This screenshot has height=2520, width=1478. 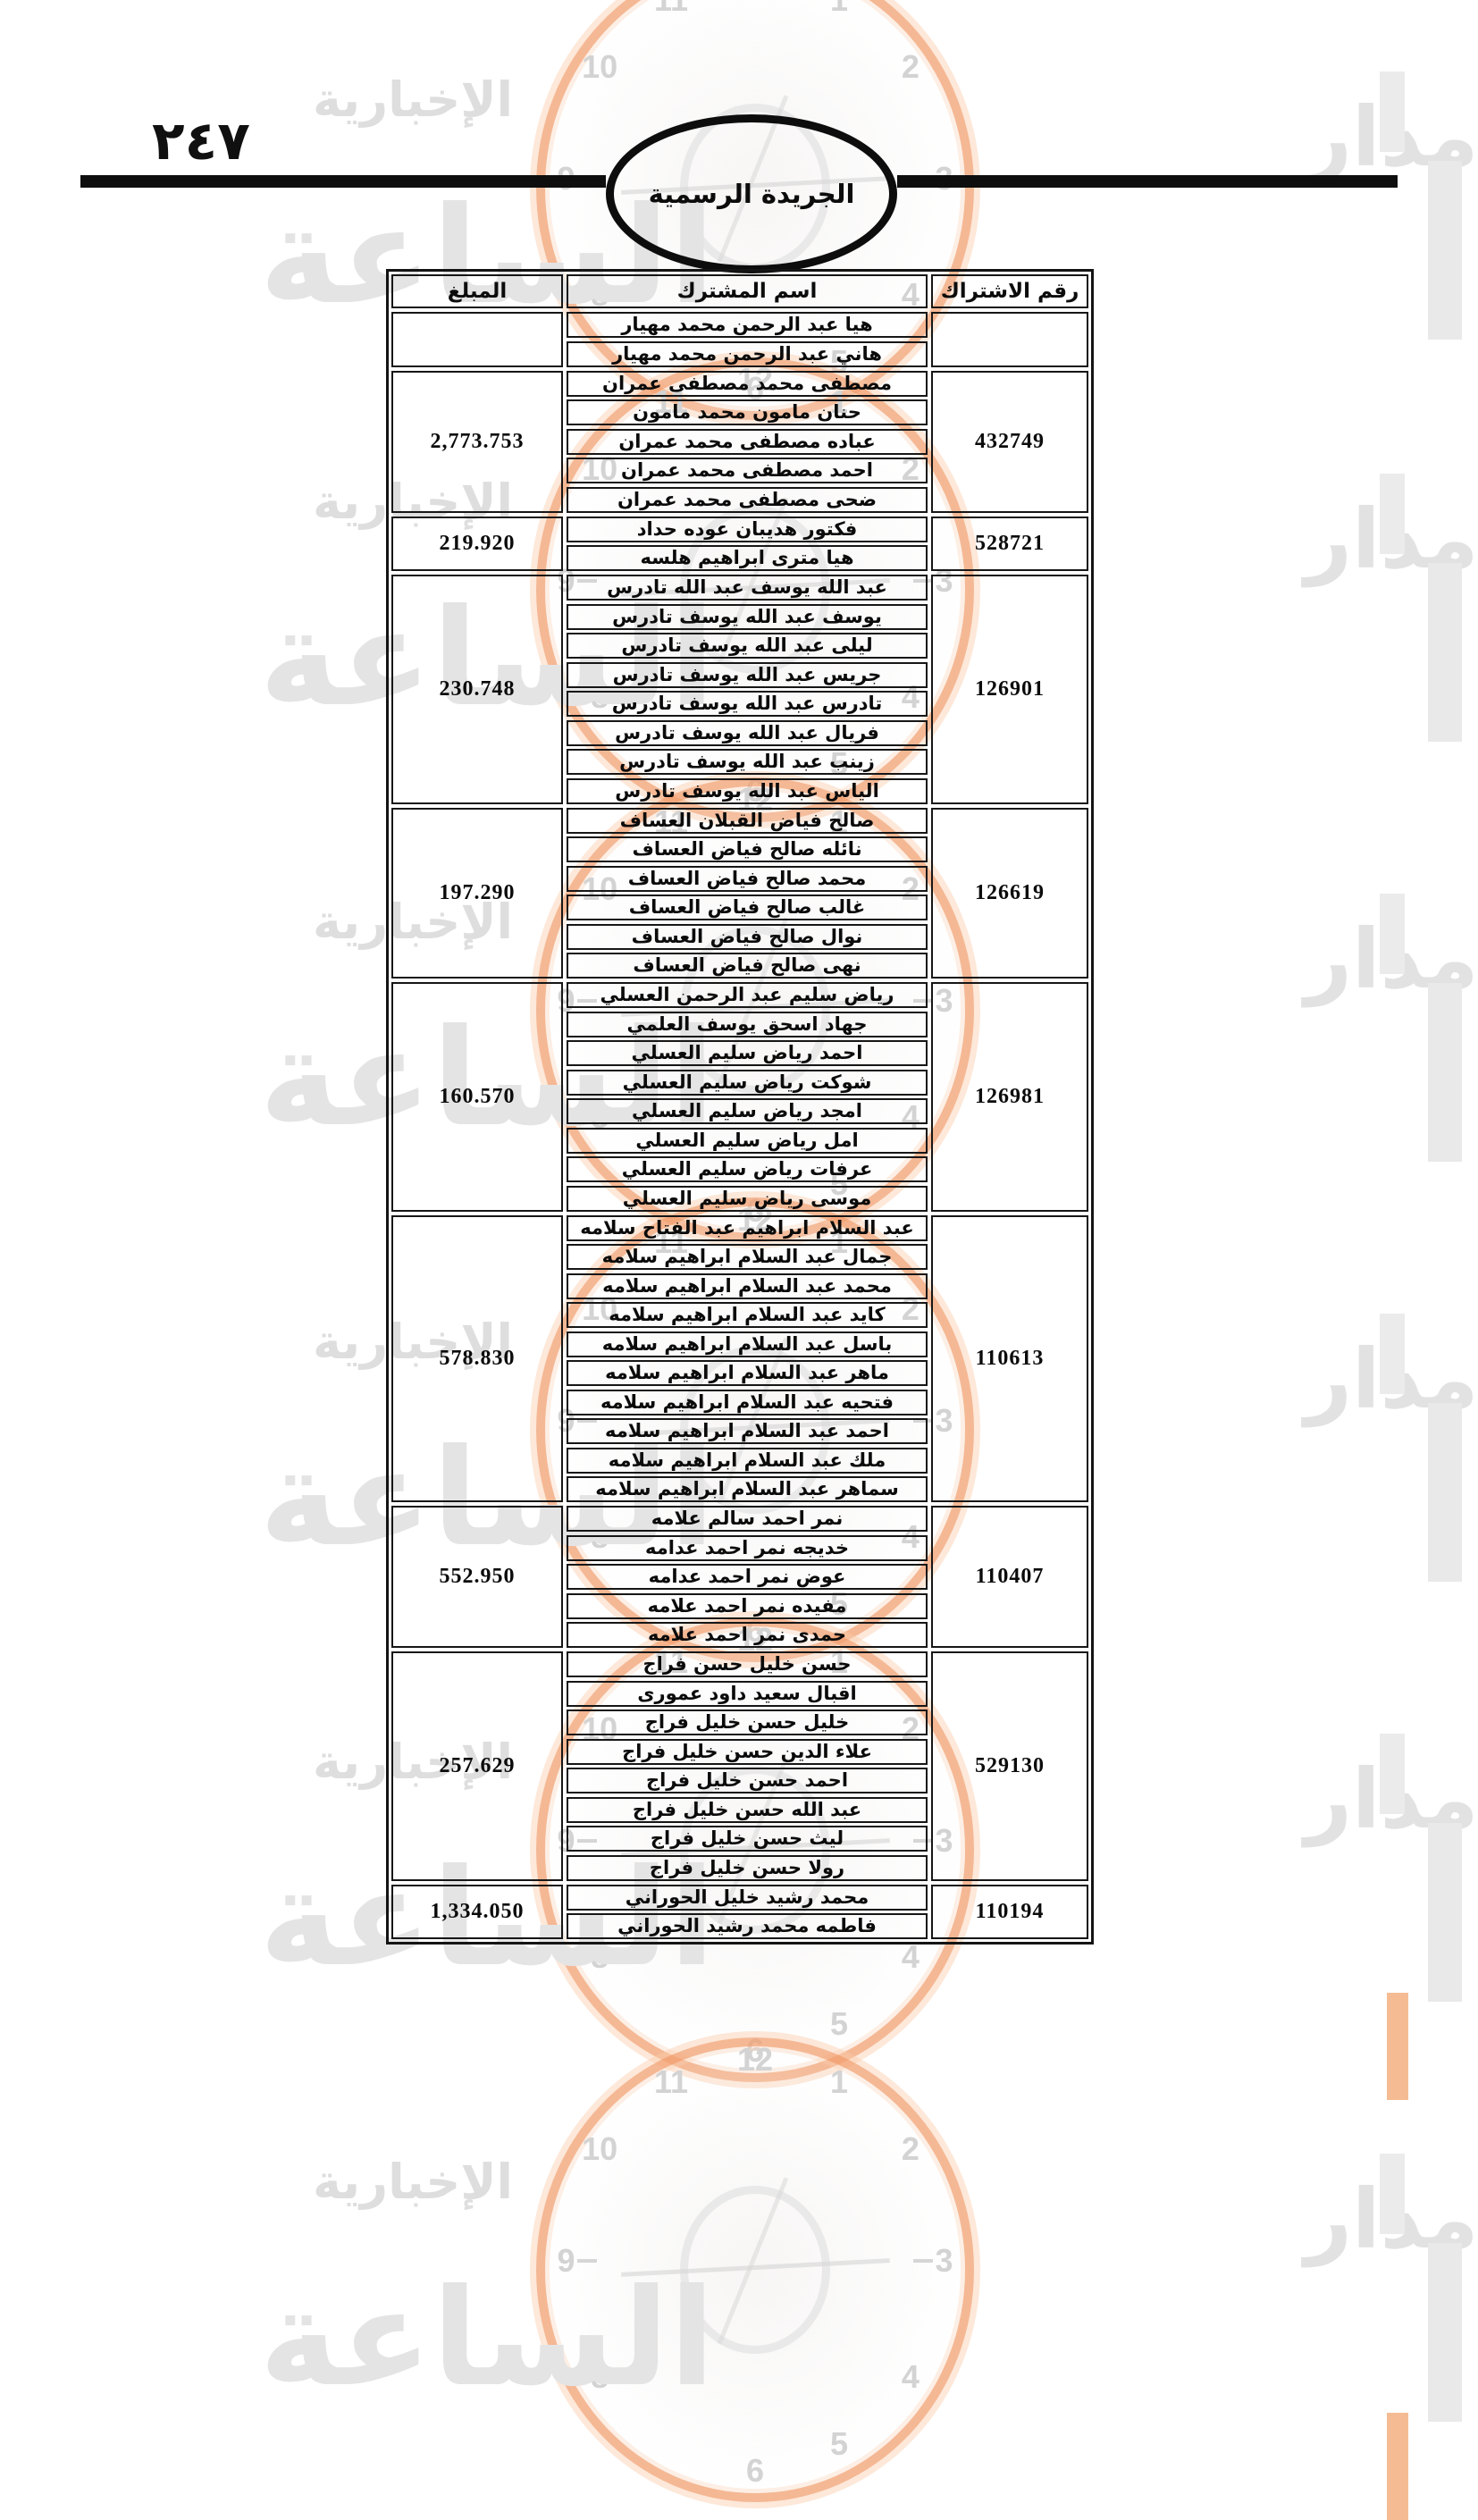 I want to click on subscriber-name-cell: عرفات رياض سليم العسلي, so click(x=748, y=1169).